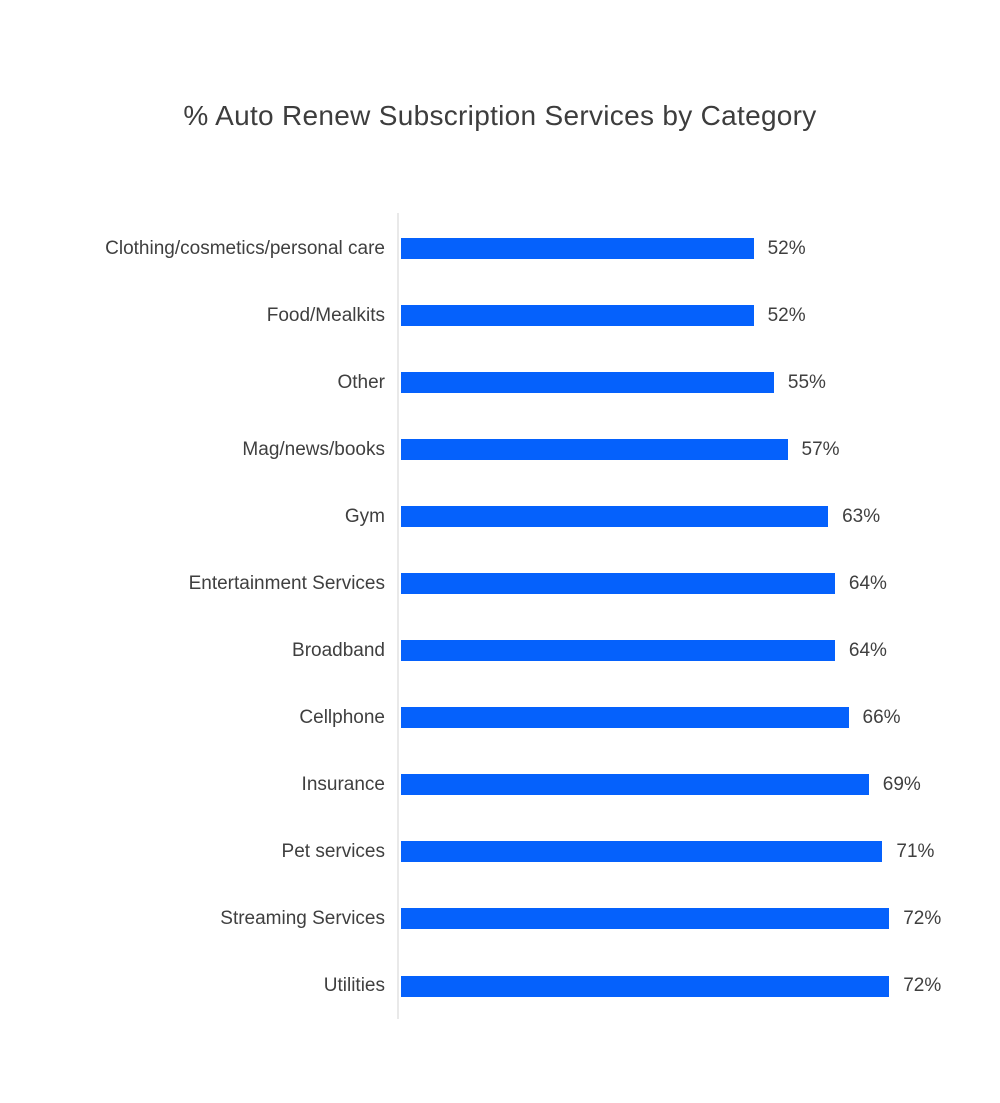 This screenshot has width=1000, height=1103. What do you see at coordinates (364, 516) in the screenshot?
I see `category-label: Gym` at bounding box center [364, 516].